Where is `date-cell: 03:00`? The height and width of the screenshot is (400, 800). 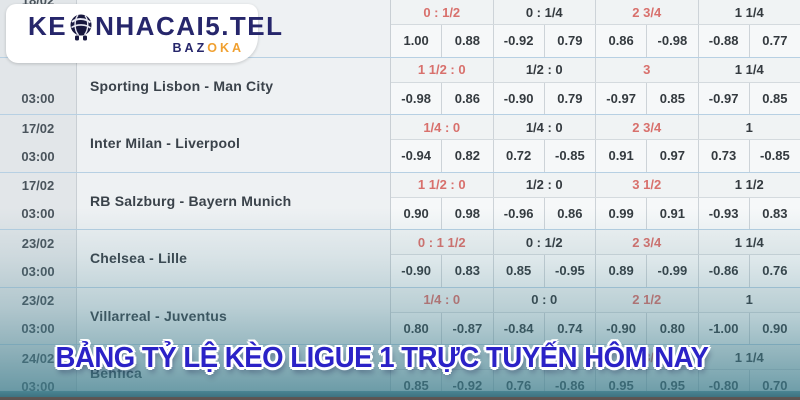 date-cell: 03:00 is located at coordinates (38, 85).